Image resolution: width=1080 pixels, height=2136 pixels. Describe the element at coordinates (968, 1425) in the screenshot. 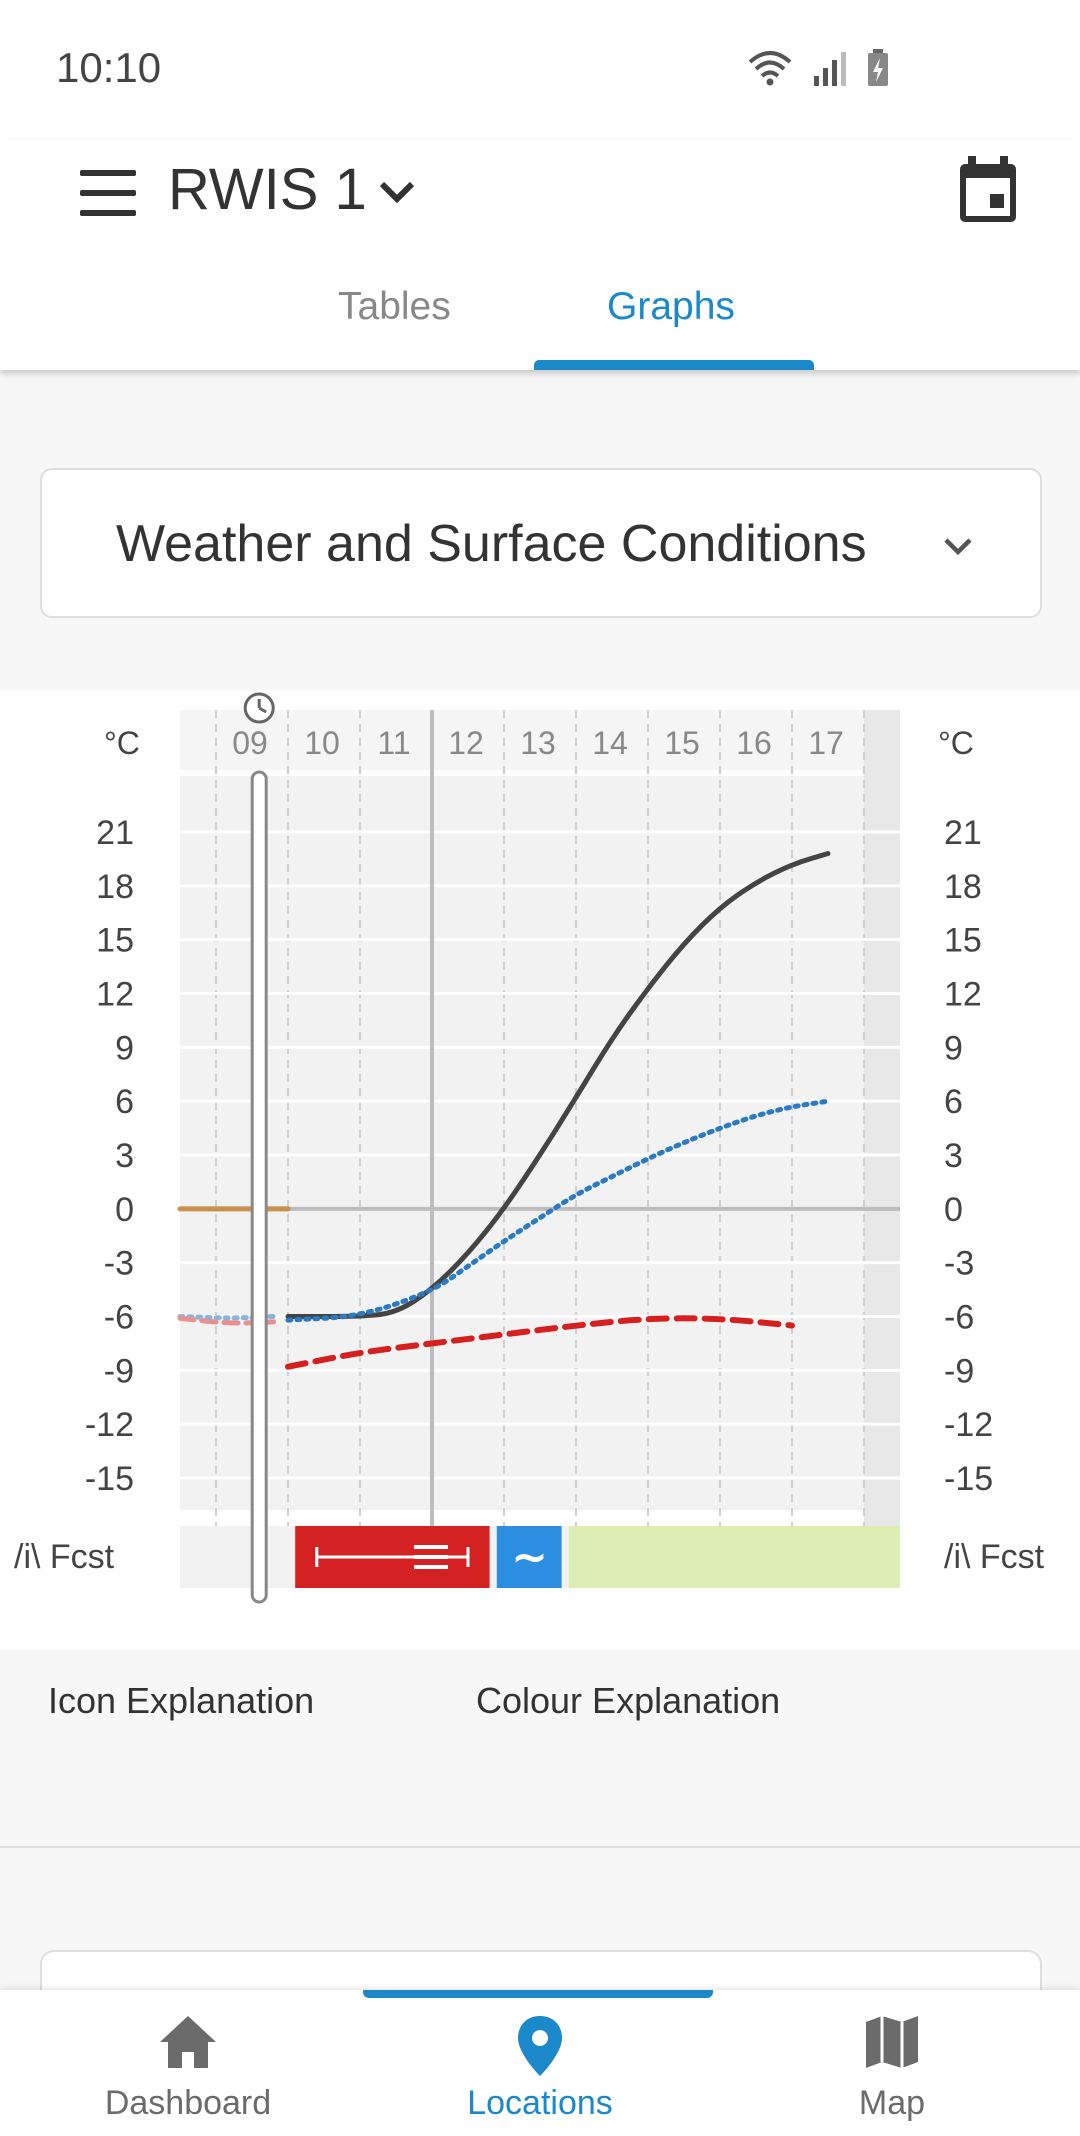

I see `y-tick-label-right: -12` at that location.